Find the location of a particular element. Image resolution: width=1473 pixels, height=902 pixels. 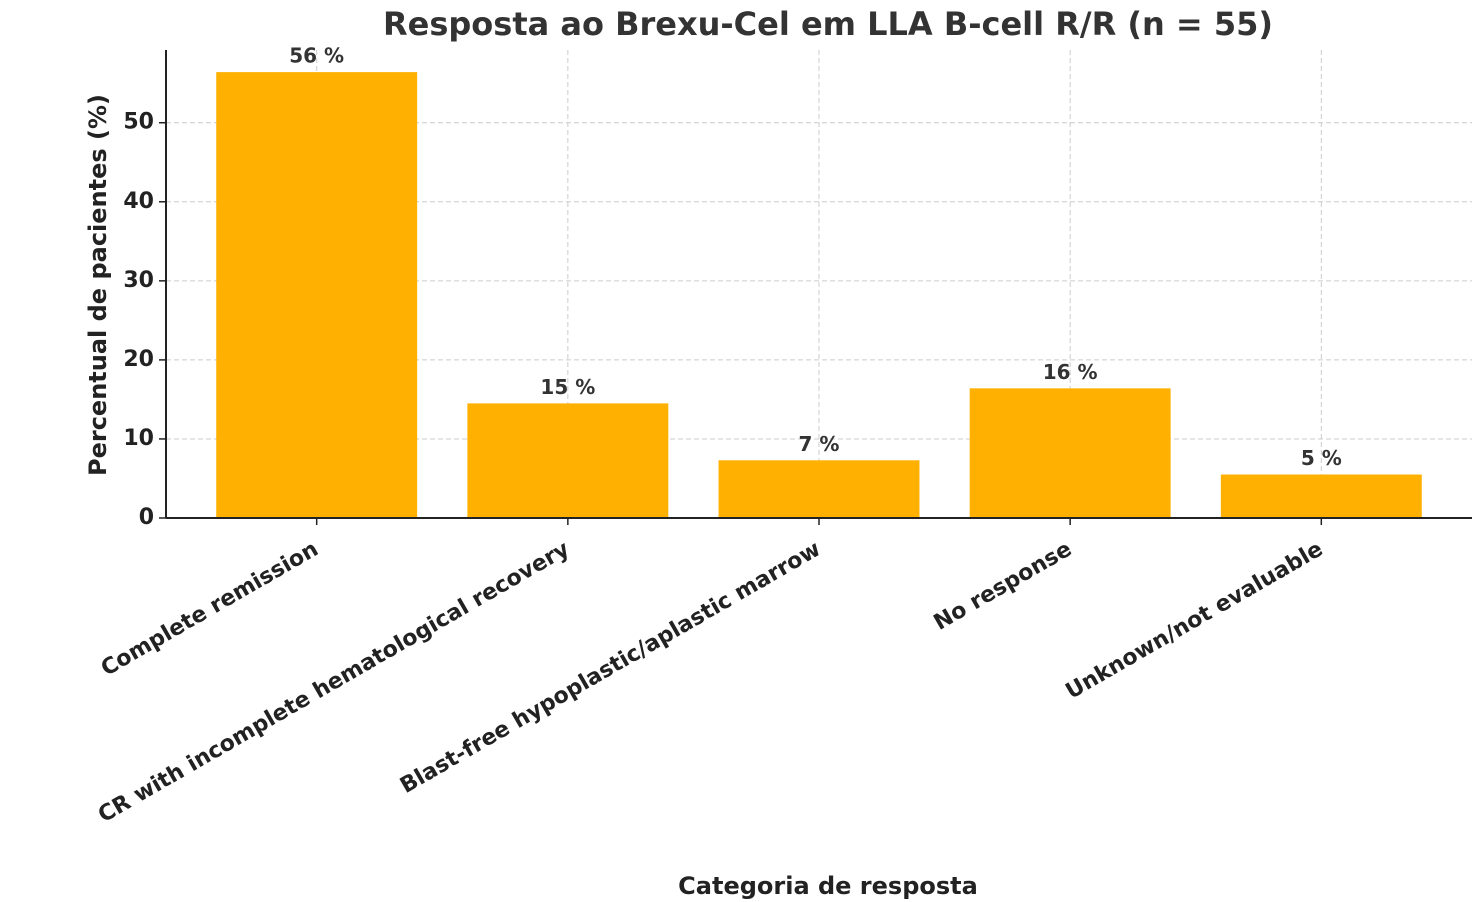

y-tick-label: 20 is located at coordinates (138, 359).